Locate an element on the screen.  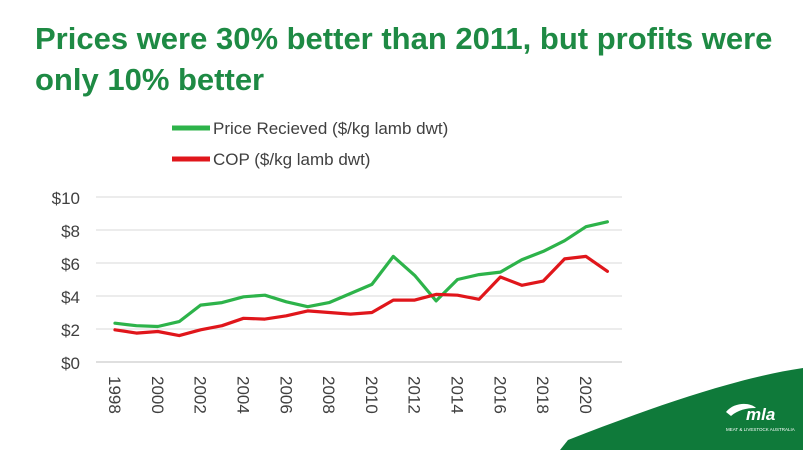
legend-label-cop: COP ($/kg lamb dwt) is located at coordinates (291, 159).